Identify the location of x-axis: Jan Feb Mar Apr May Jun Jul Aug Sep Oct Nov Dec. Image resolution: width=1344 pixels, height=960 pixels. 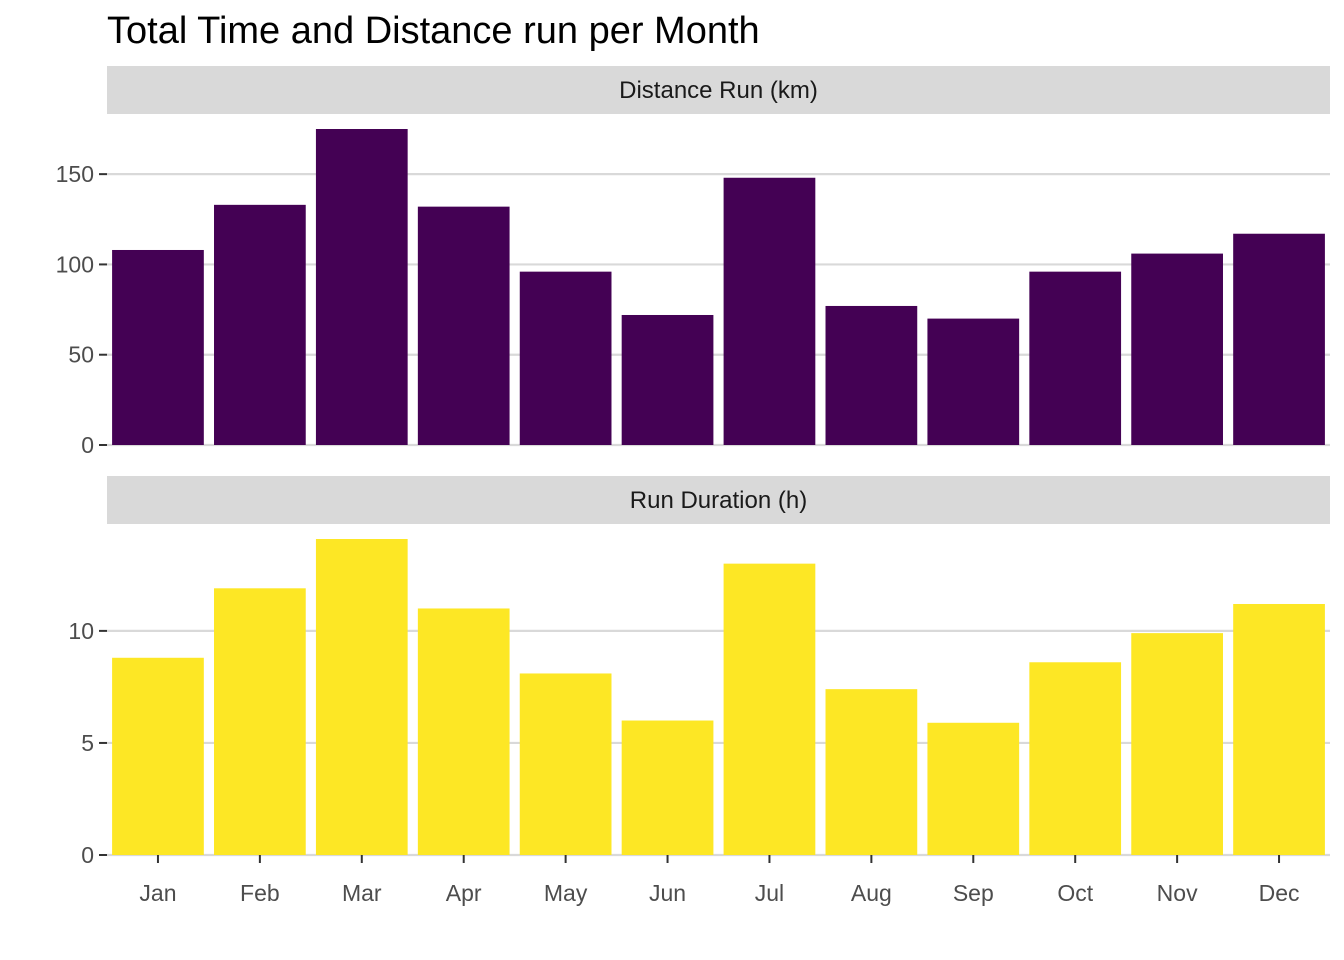
(719, 880).